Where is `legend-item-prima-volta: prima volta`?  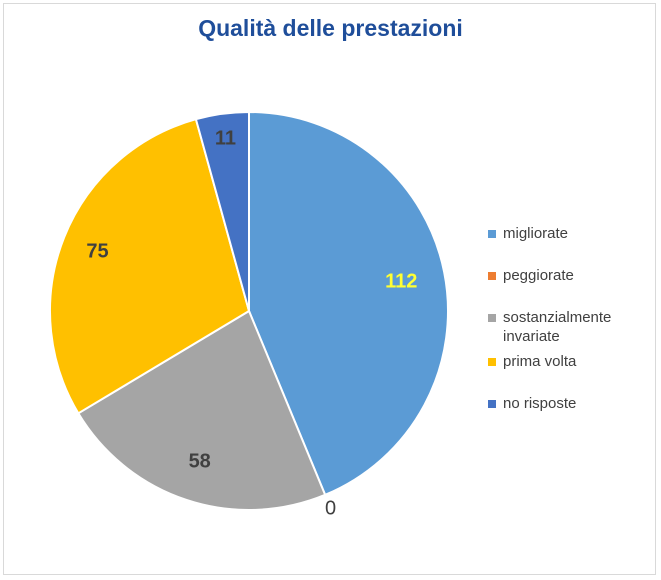 legend-item-prima-volta: prima volta is located at coordinates (568, 361).